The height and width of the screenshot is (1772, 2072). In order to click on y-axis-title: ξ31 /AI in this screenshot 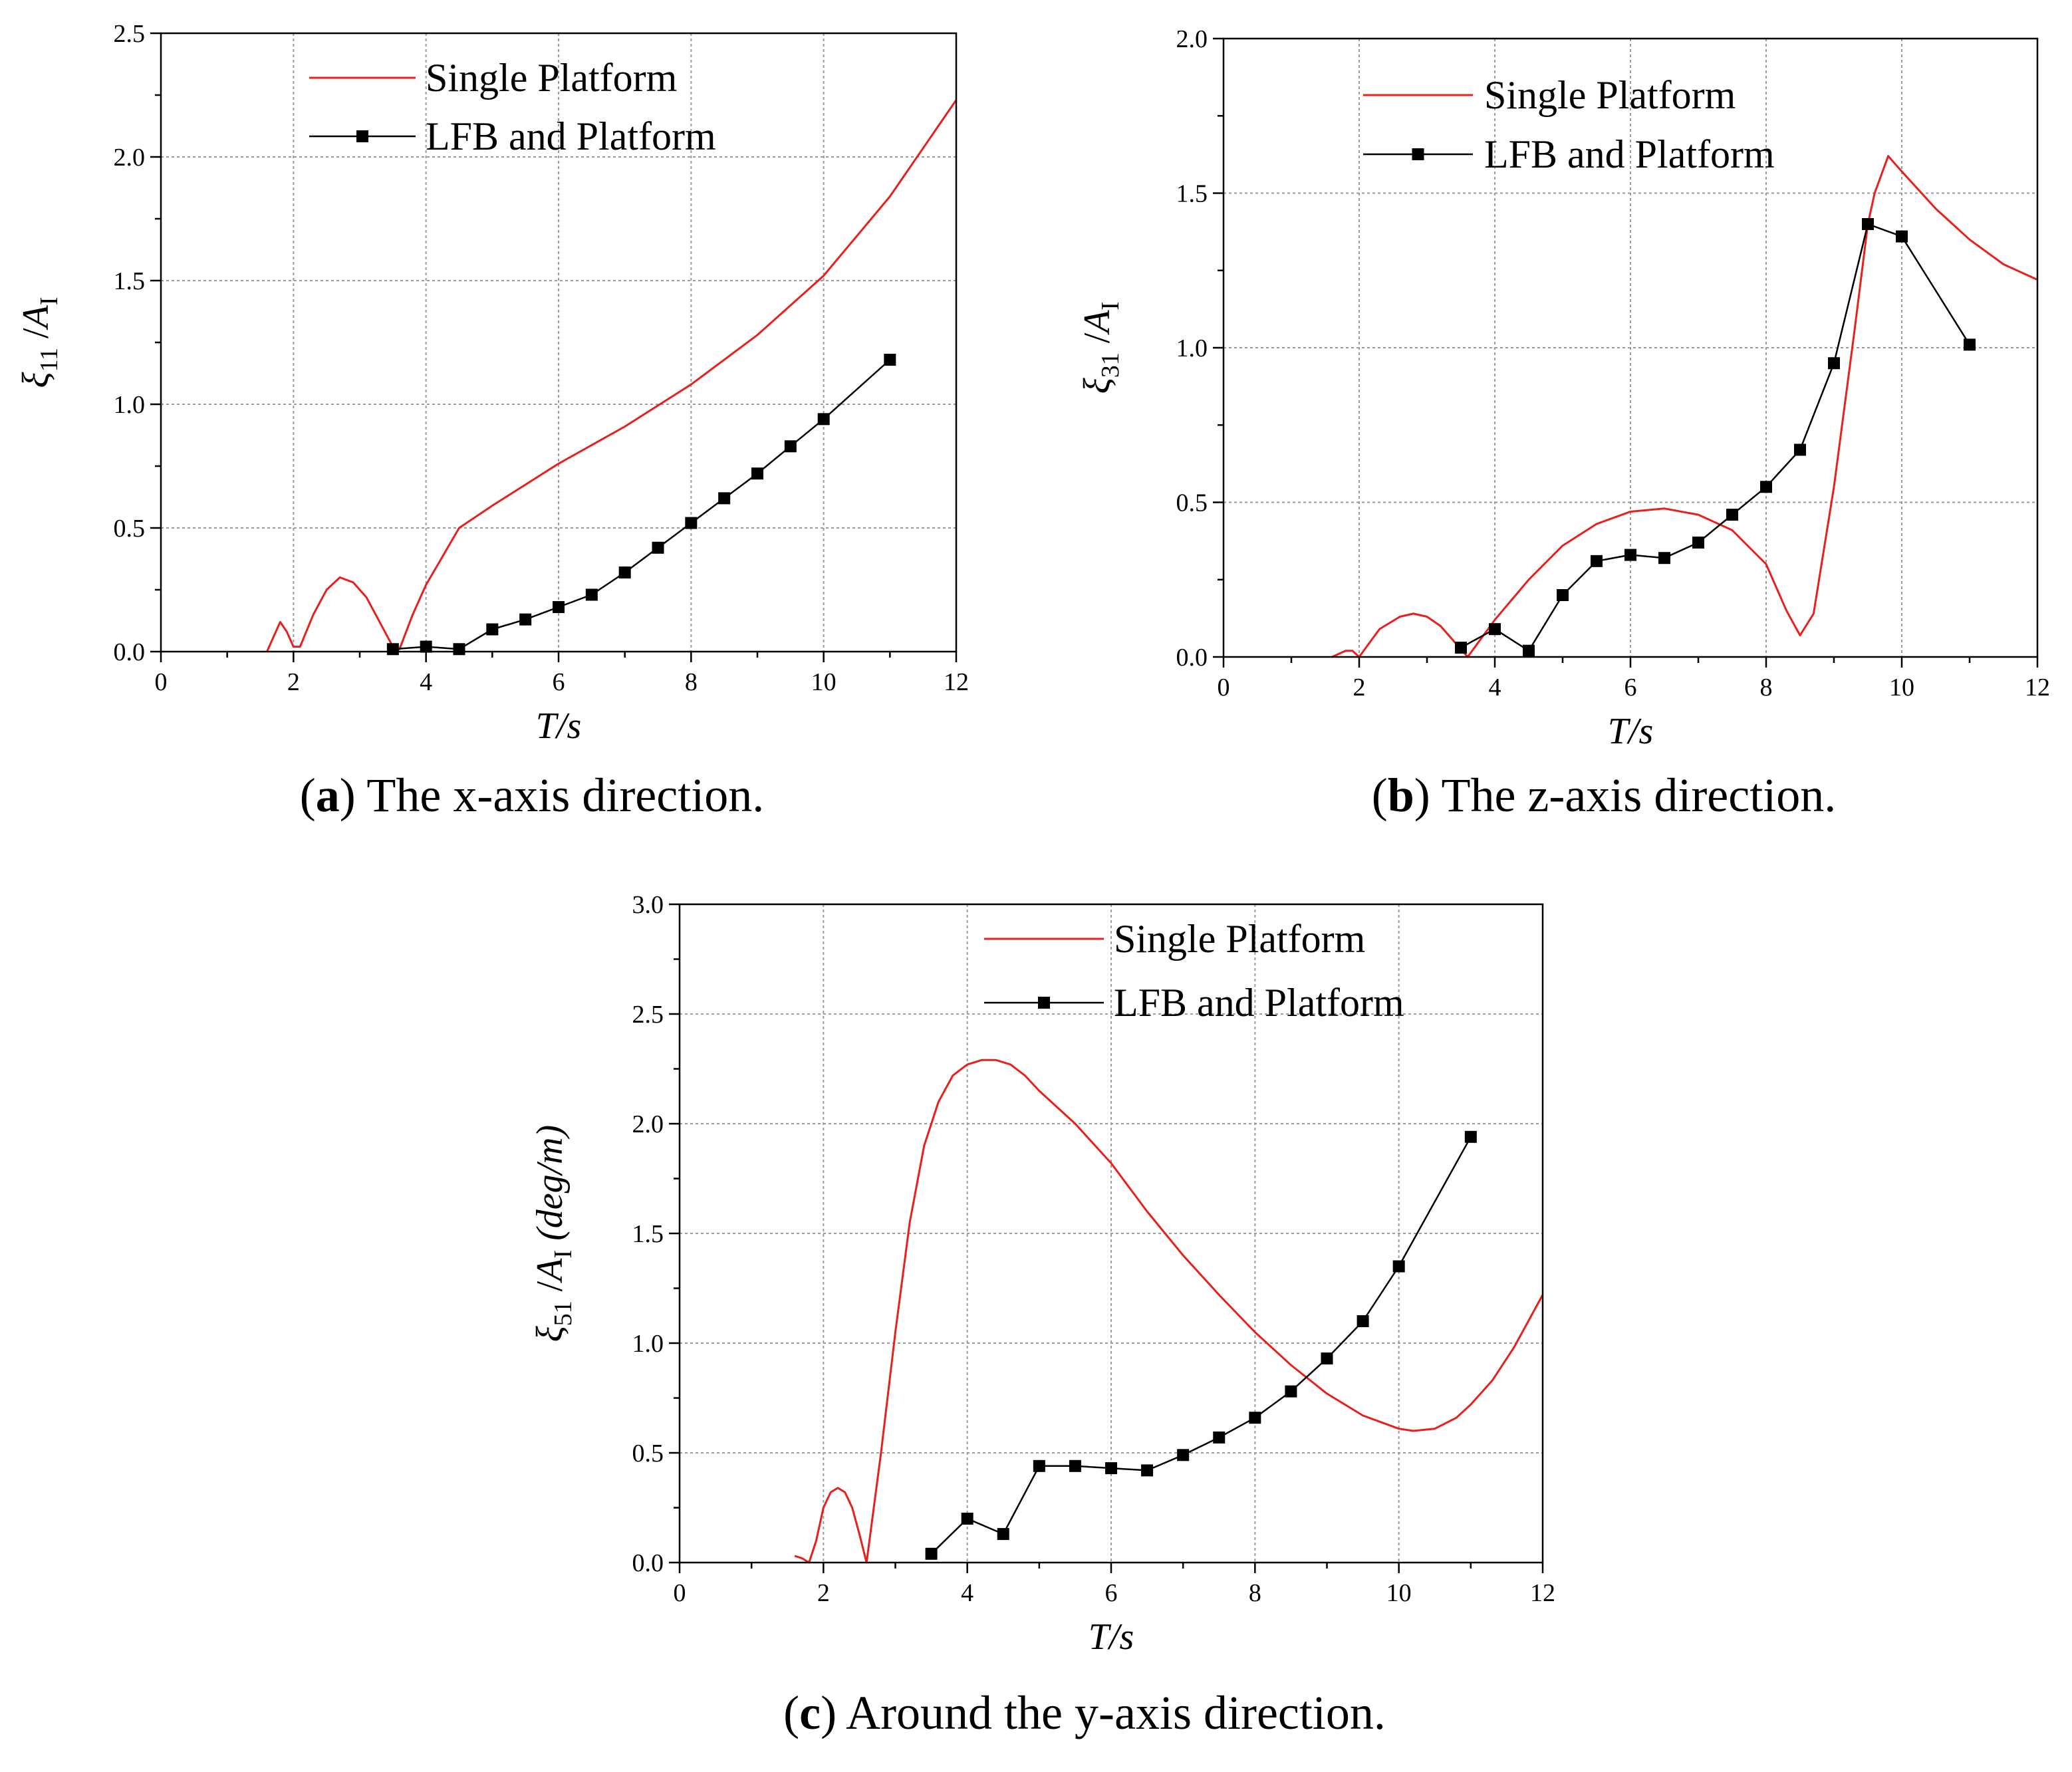, I will do `click(1100, 348)`.